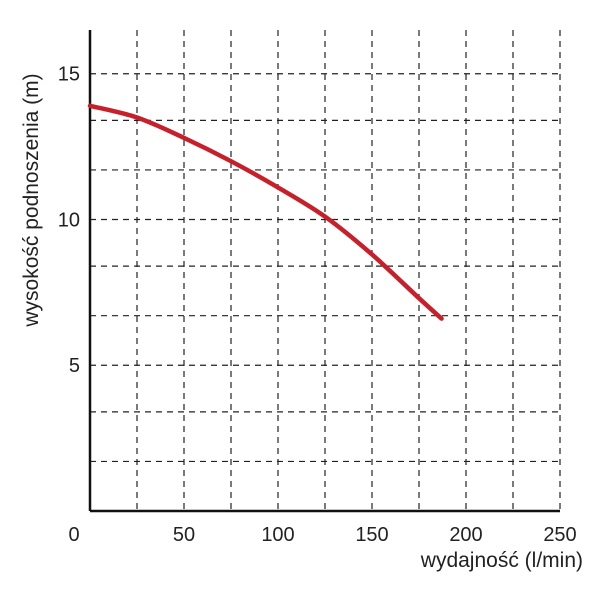  What do you see at coordinates (74, 366) in the screenshot?
I see `y-tick-label: 5` at bounding box center [74, 366].